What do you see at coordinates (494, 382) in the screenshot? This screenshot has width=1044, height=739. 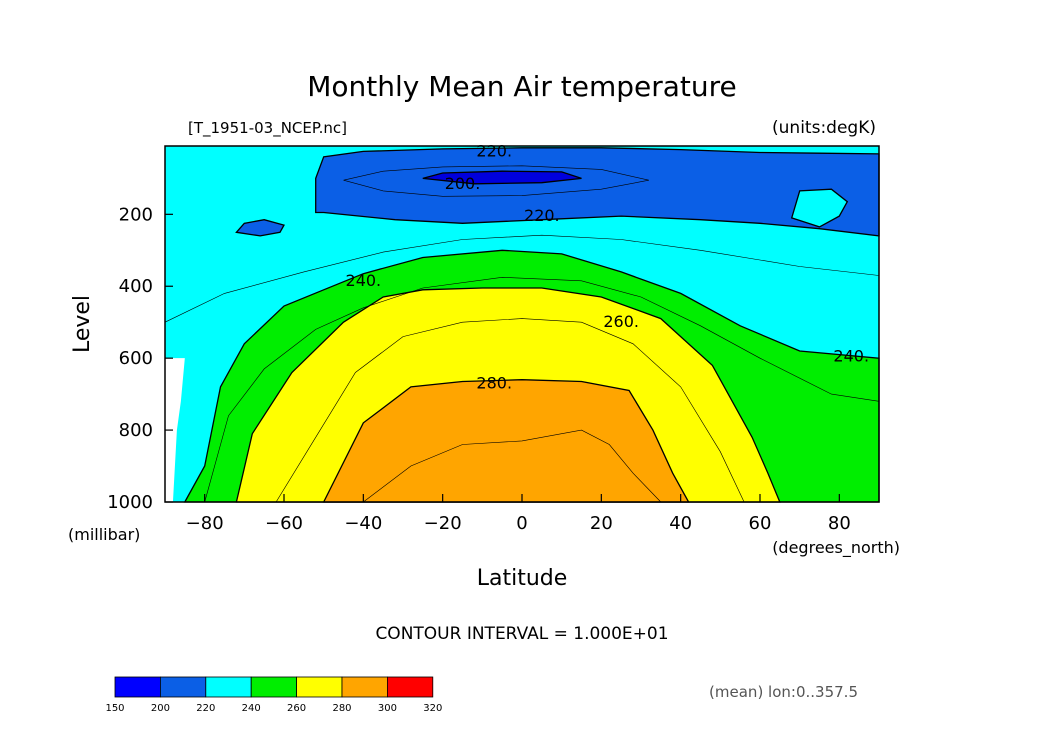 I see `contour-label-6: 280.` at bounding box center [494, 382].